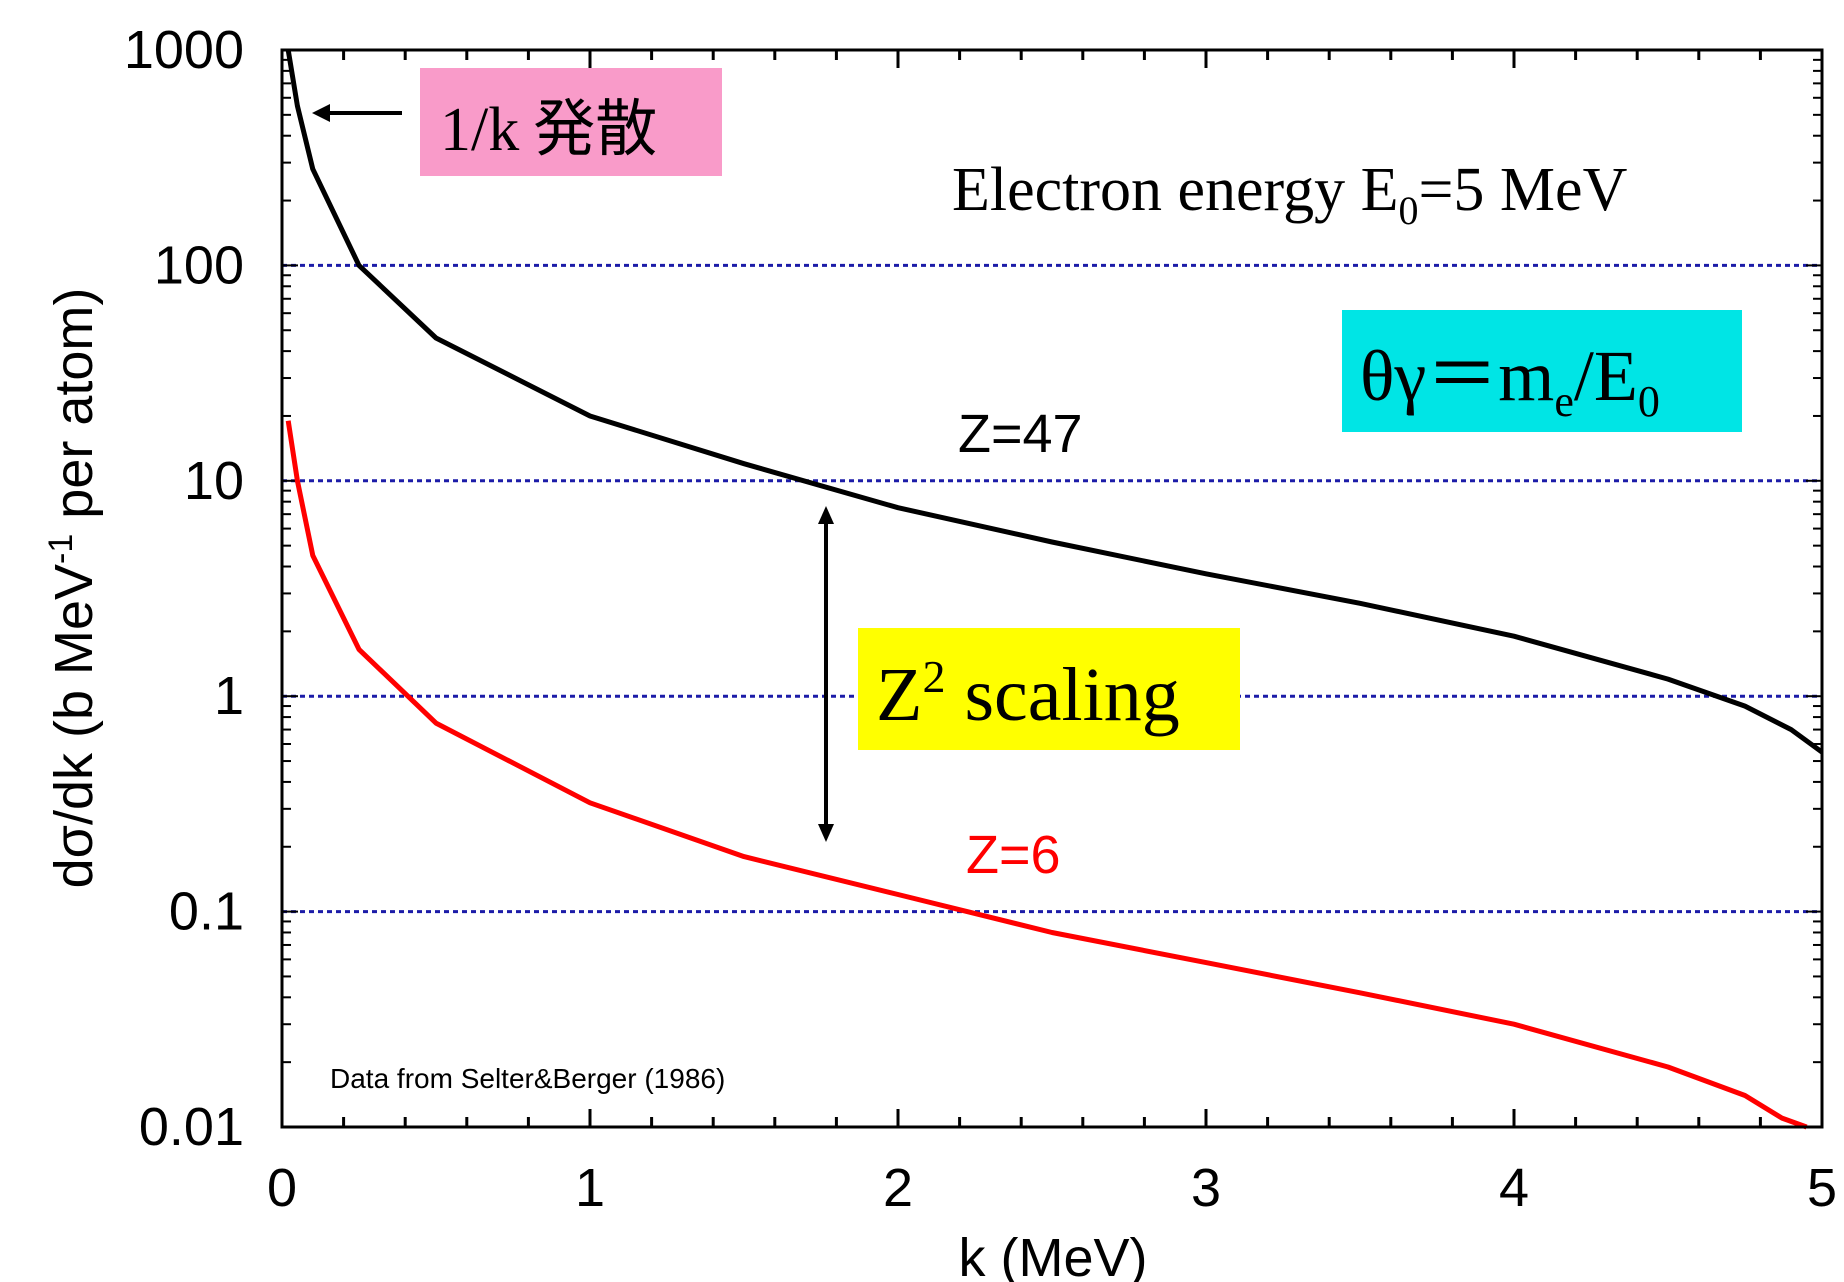 The image size is (1844, 1282). I want to click on y-tick-label: 1, so click(229, 696).